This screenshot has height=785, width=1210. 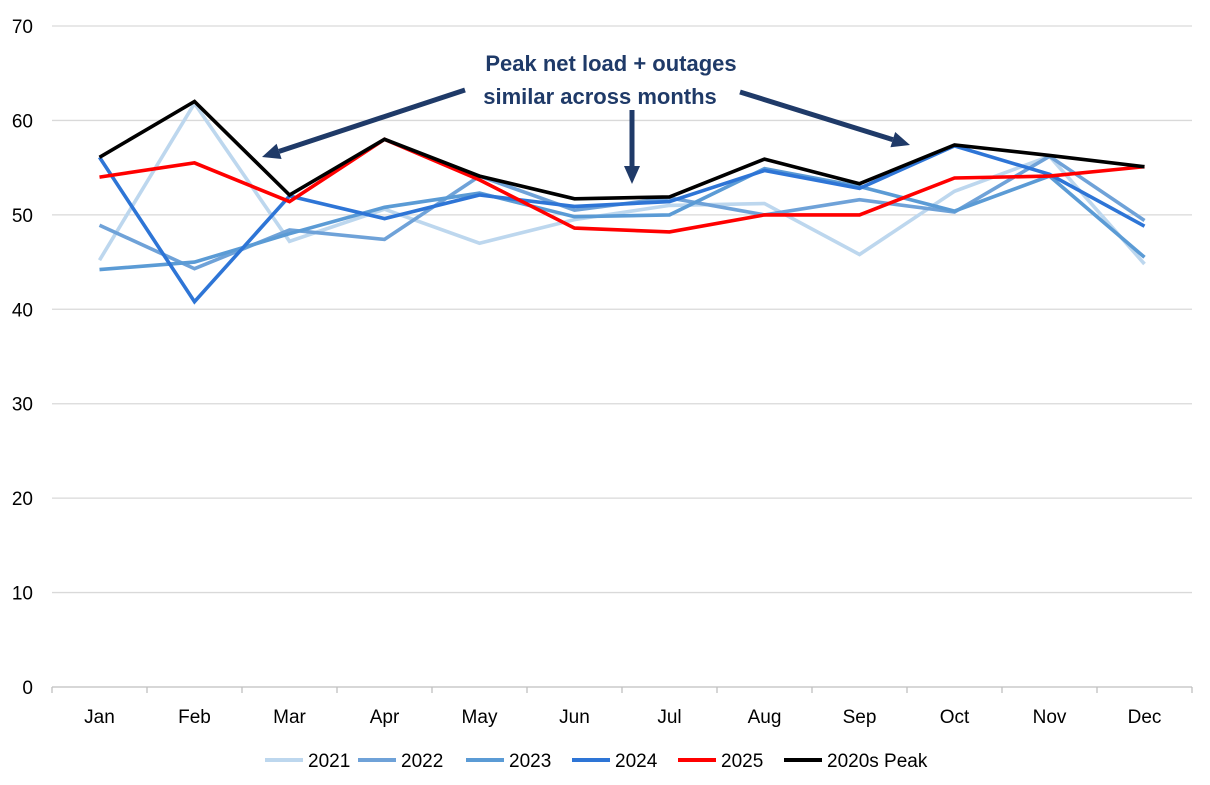 I want to click on legend-label: 2023, so click(x=530, y=761).